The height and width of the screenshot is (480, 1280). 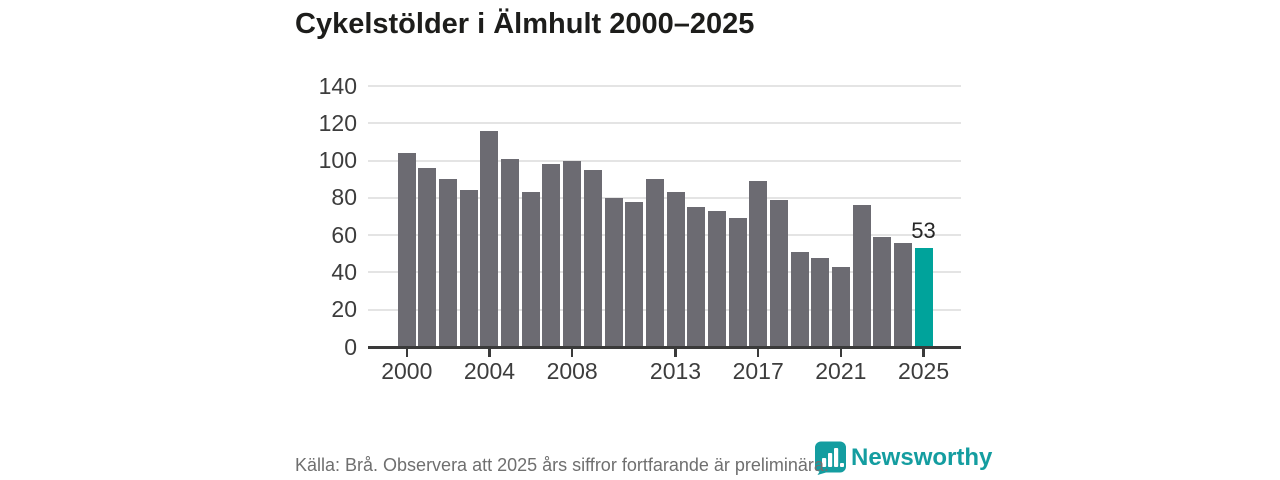 I want to click on y-axis-label-120: 120, so click(x=337, y=122).